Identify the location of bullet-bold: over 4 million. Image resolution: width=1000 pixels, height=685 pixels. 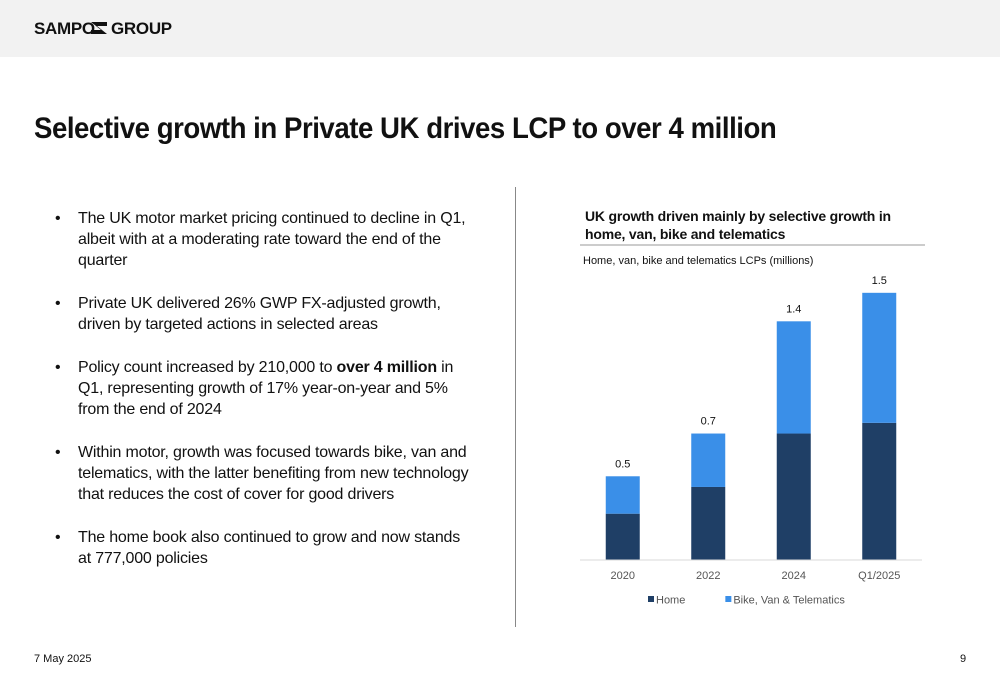
(387, 367).